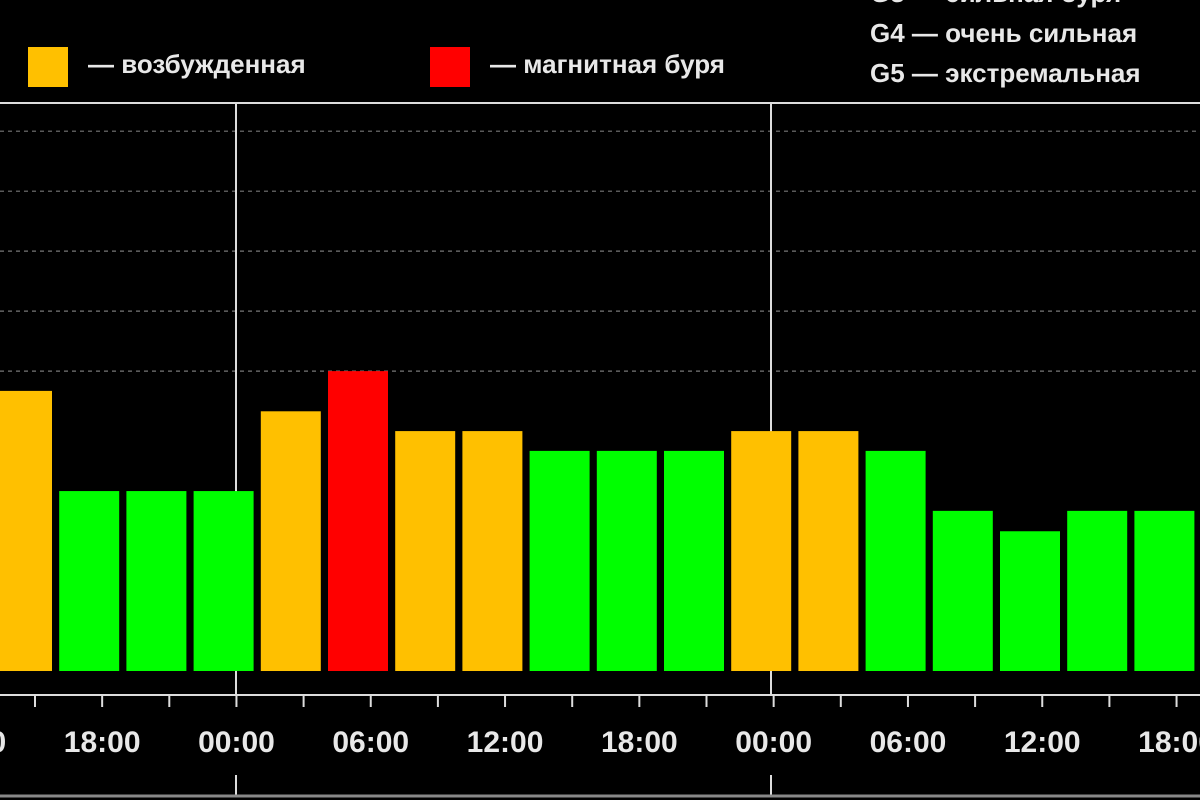 Image resolution: width=1200 pixels, height=800 pixels. I want to click on storm-scale-note: G4 — очень сильная, so click(1003, 33).